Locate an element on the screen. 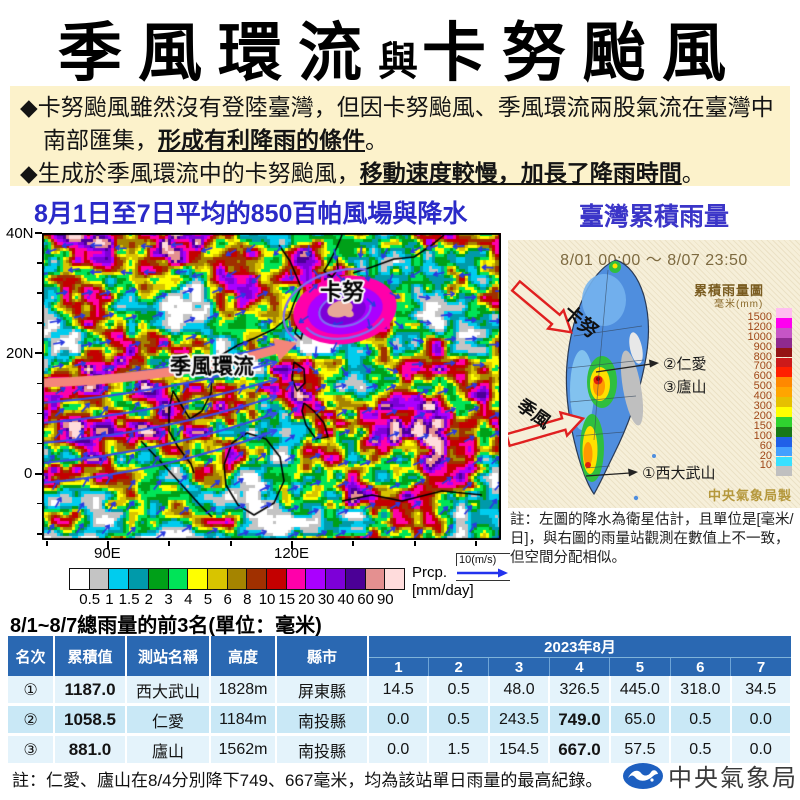 This screenshot has width=800, height=800. col-header-height: 高度 is located at coordinates (243, 656).